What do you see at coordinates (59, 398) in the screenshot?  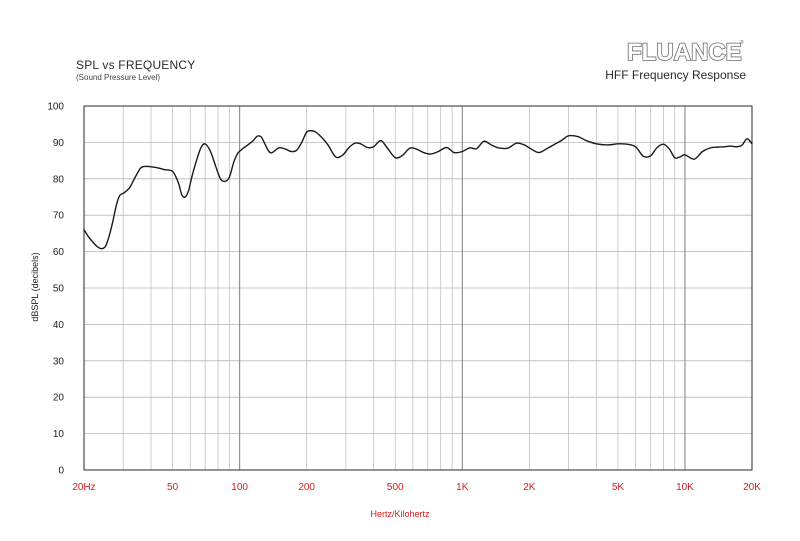 I see `y-tick-label: 20` at bounding box center [59, 398].